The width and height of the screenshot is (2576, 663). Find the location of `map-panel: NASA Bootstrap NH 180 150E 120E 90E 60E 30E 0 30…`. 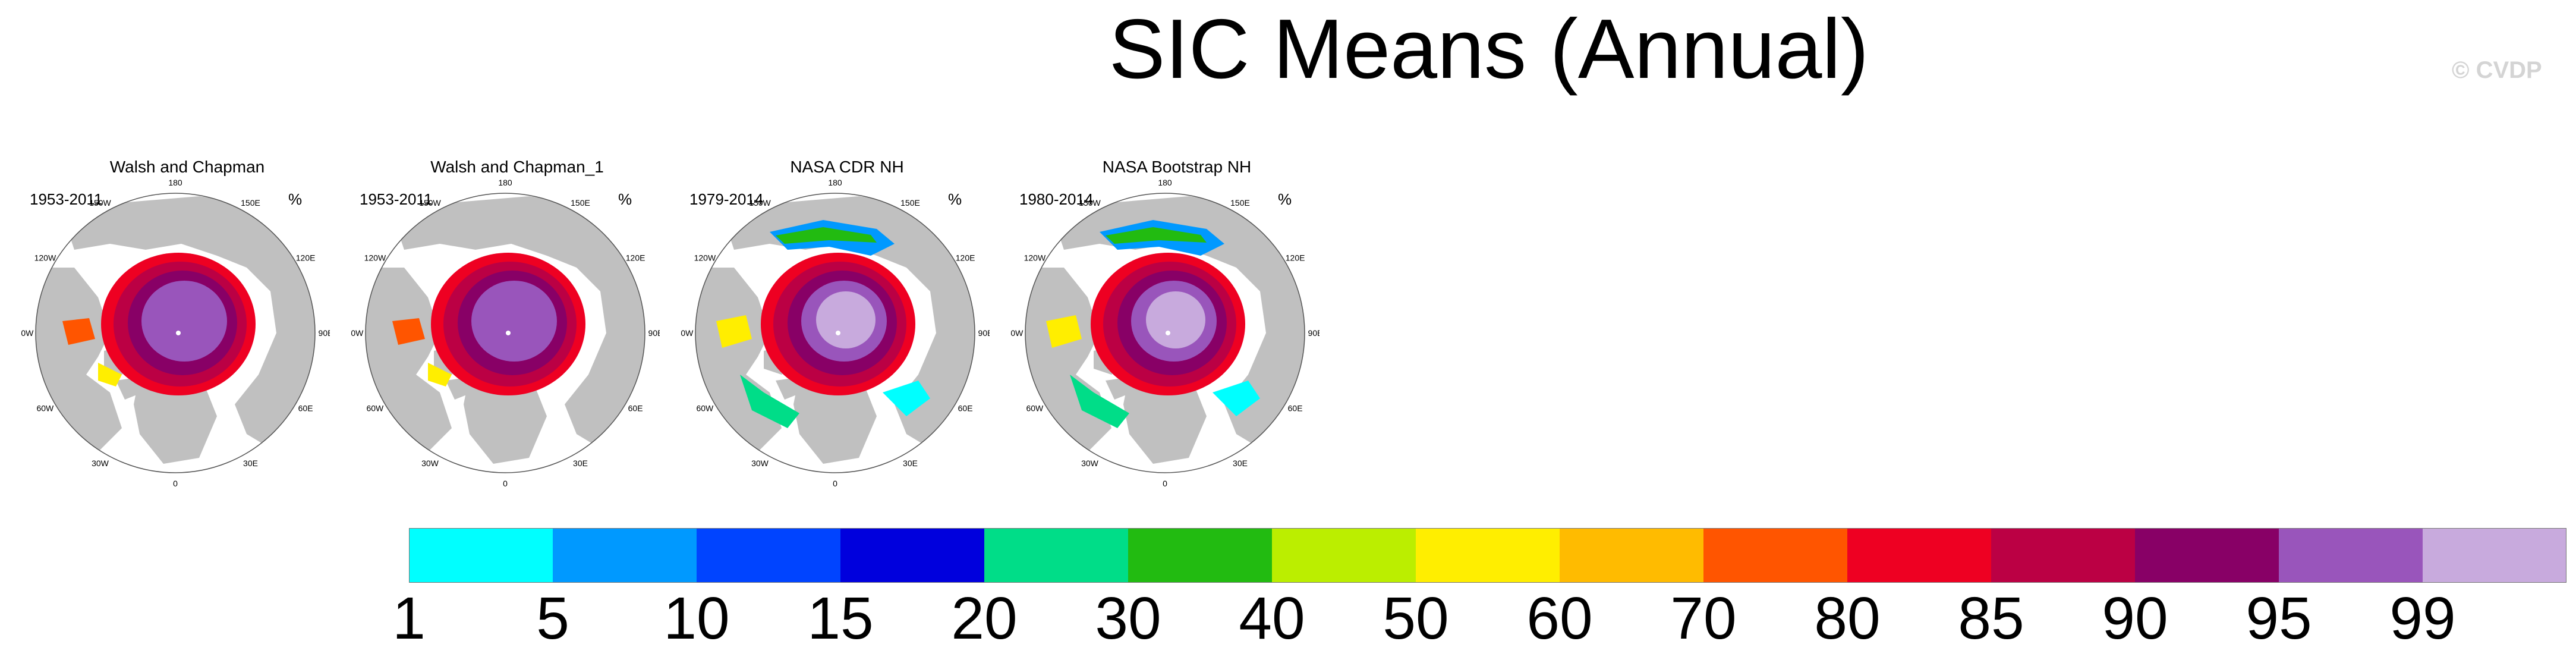

map-panel: NASA Bootstrap NH 180 150E 120E 90E 60E 30E 0 30… is located at coordinates (1176, 327).